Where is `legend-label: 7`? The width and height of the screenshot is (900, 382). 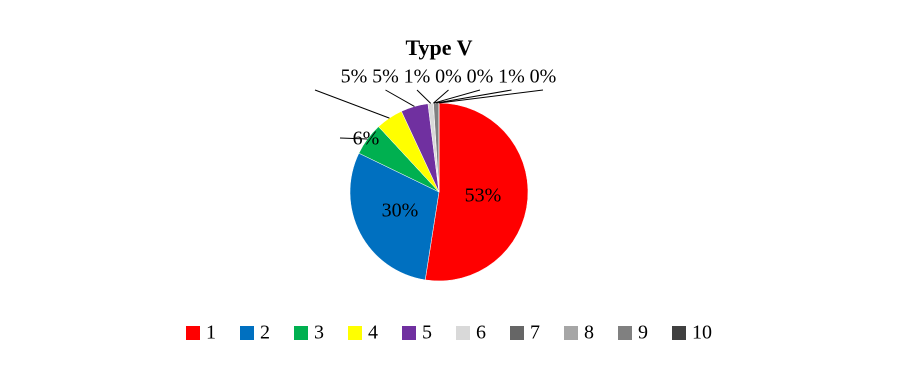
legend-label: 7 is located at coordinates (535, 333).